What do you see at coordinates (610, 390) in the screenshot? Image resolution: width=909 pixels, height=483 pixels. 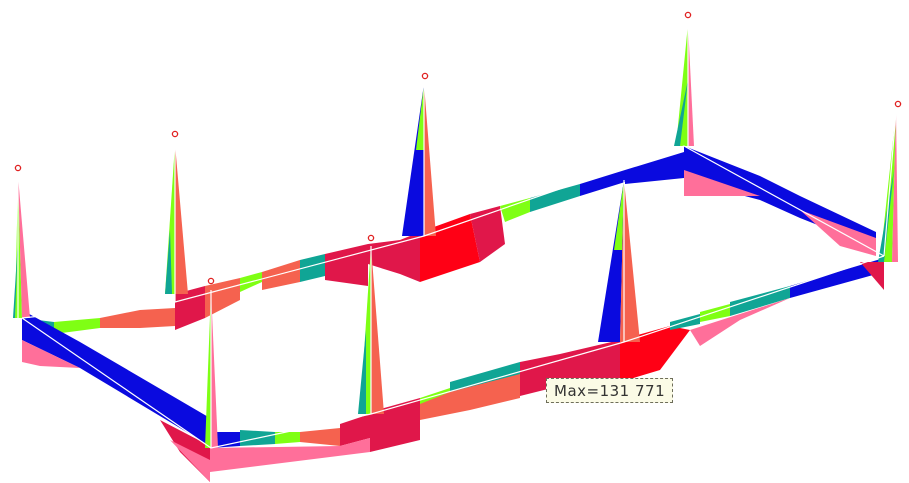 I see `max-value-label: Max=131 771` at bounding box center [610, 390].